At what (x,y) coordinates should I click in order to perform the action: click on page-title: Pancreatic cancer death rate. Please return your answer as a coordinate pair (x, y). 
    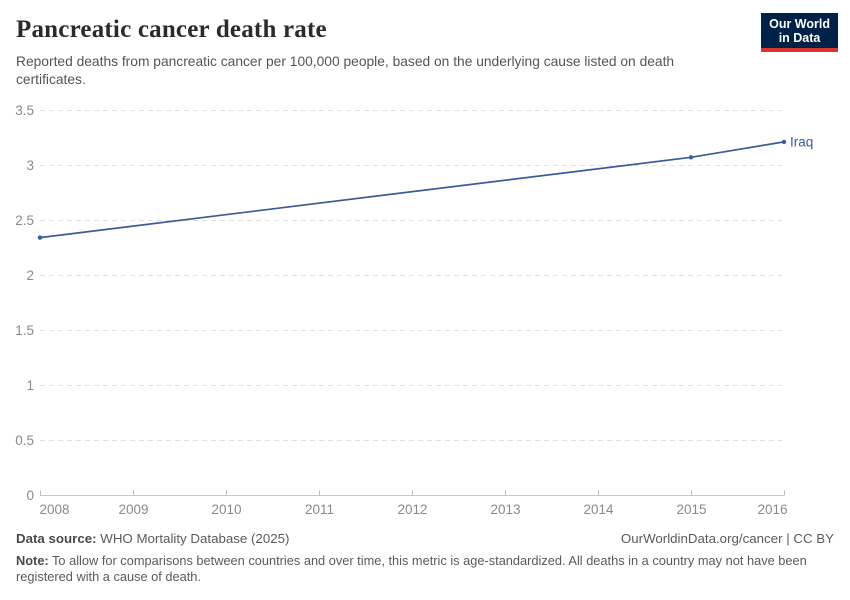
    Looking at the image, I should click on (171, 29).